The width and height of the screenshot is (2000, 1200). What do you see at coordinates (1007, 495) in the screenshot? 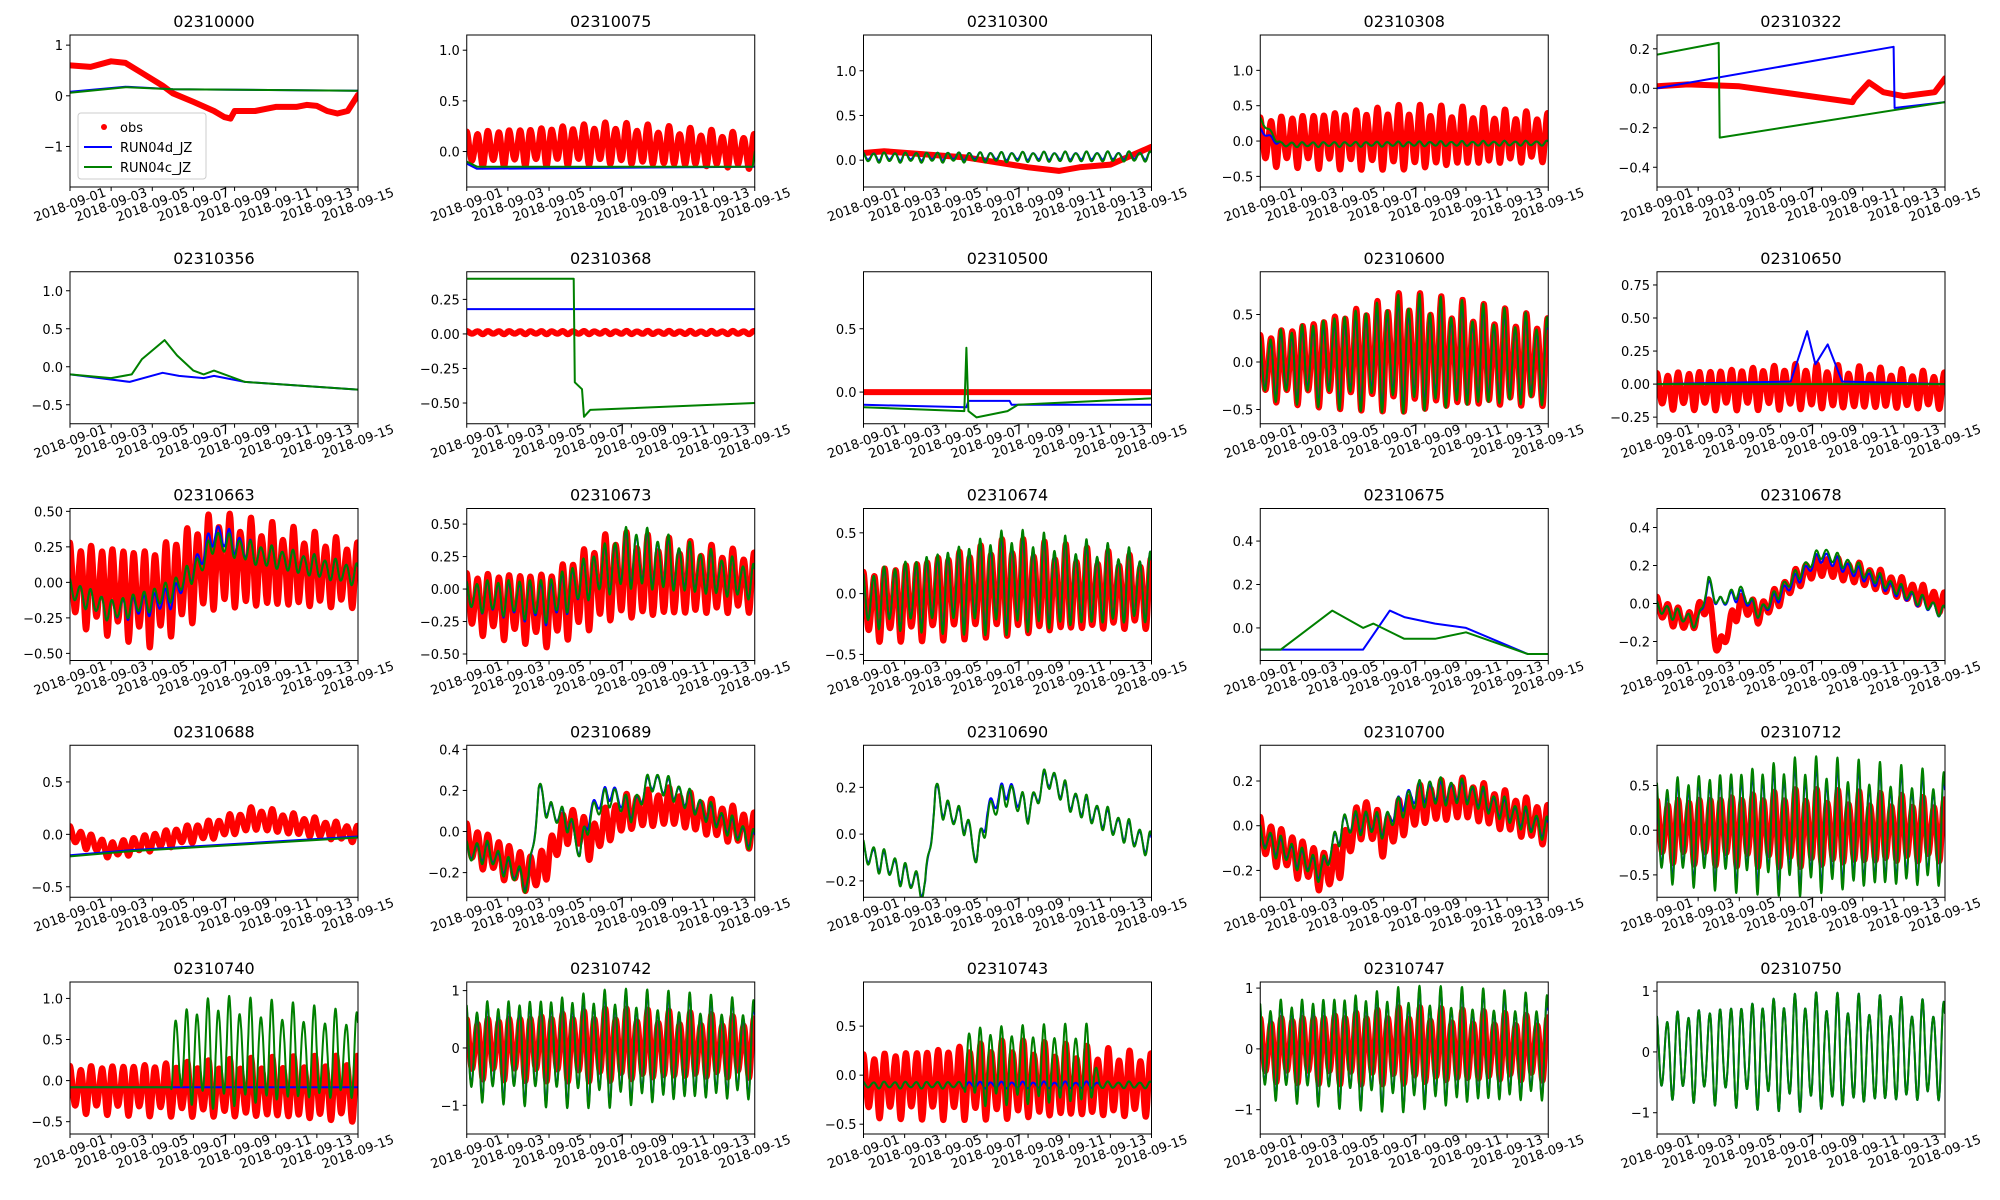
I see `subplot-title: 02310674` at bounding box center [1007, 495].